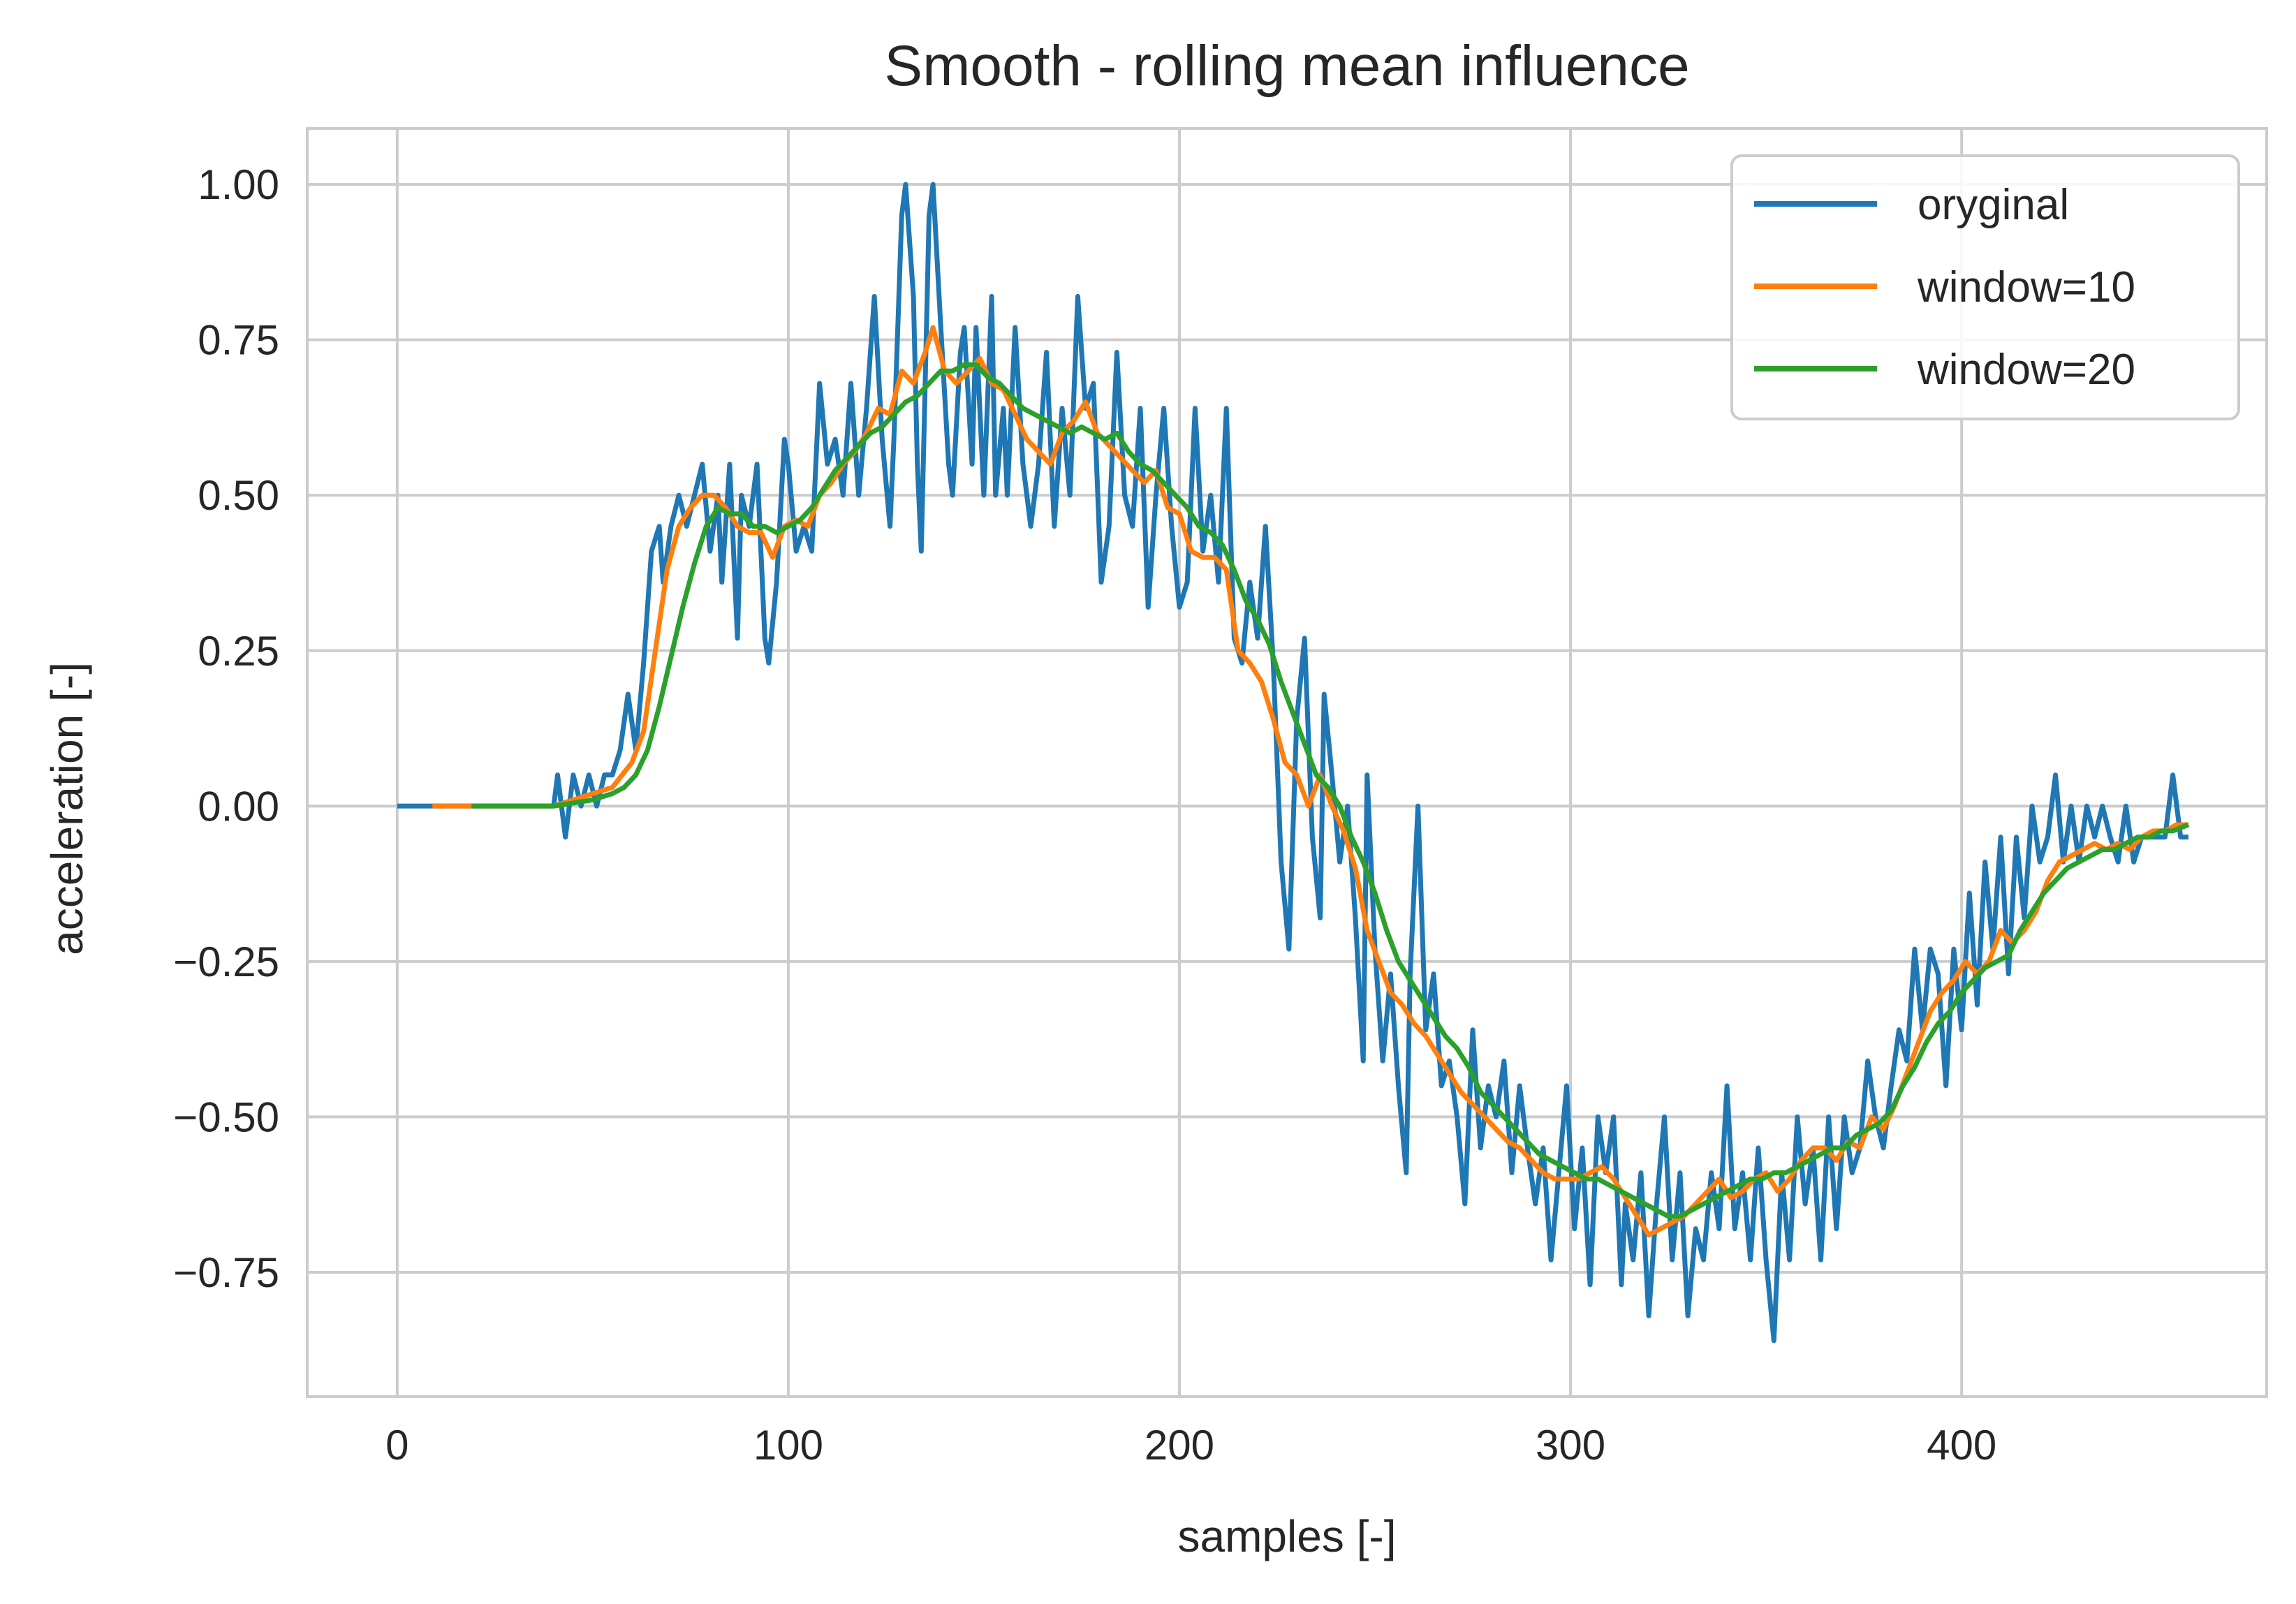  I want to click on x-tick-label: 0, so click(397, 1445).